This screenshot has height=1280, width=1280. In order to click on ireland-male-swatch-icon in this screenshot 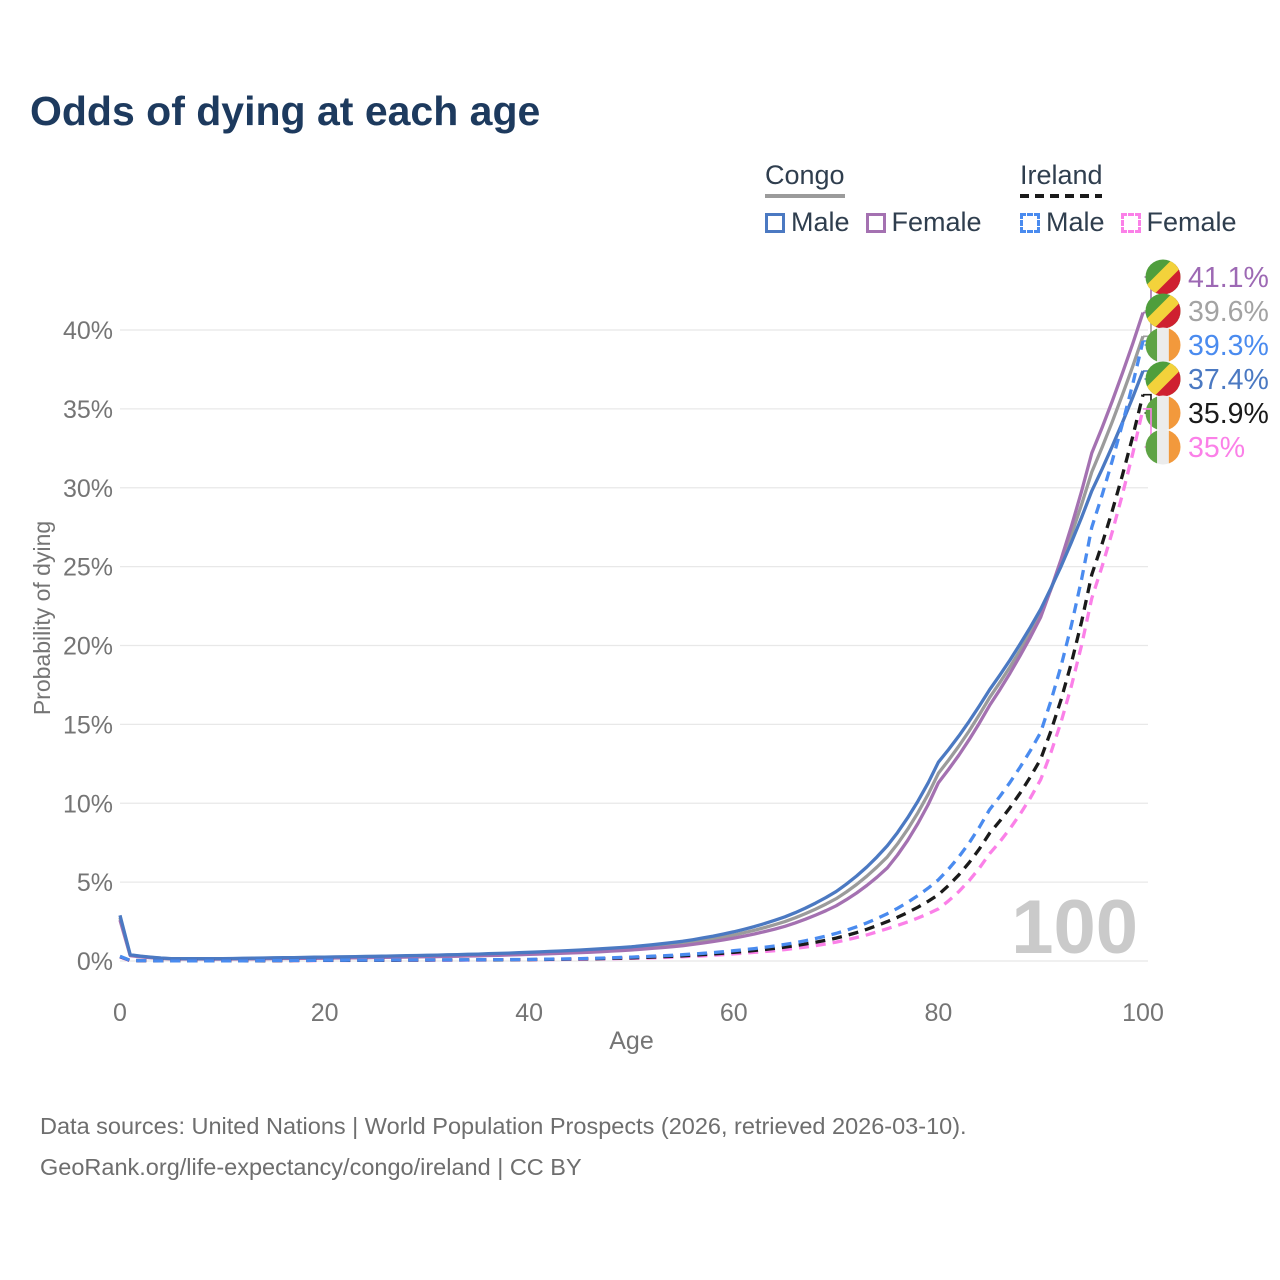, I will do `click(1030, 222)`.